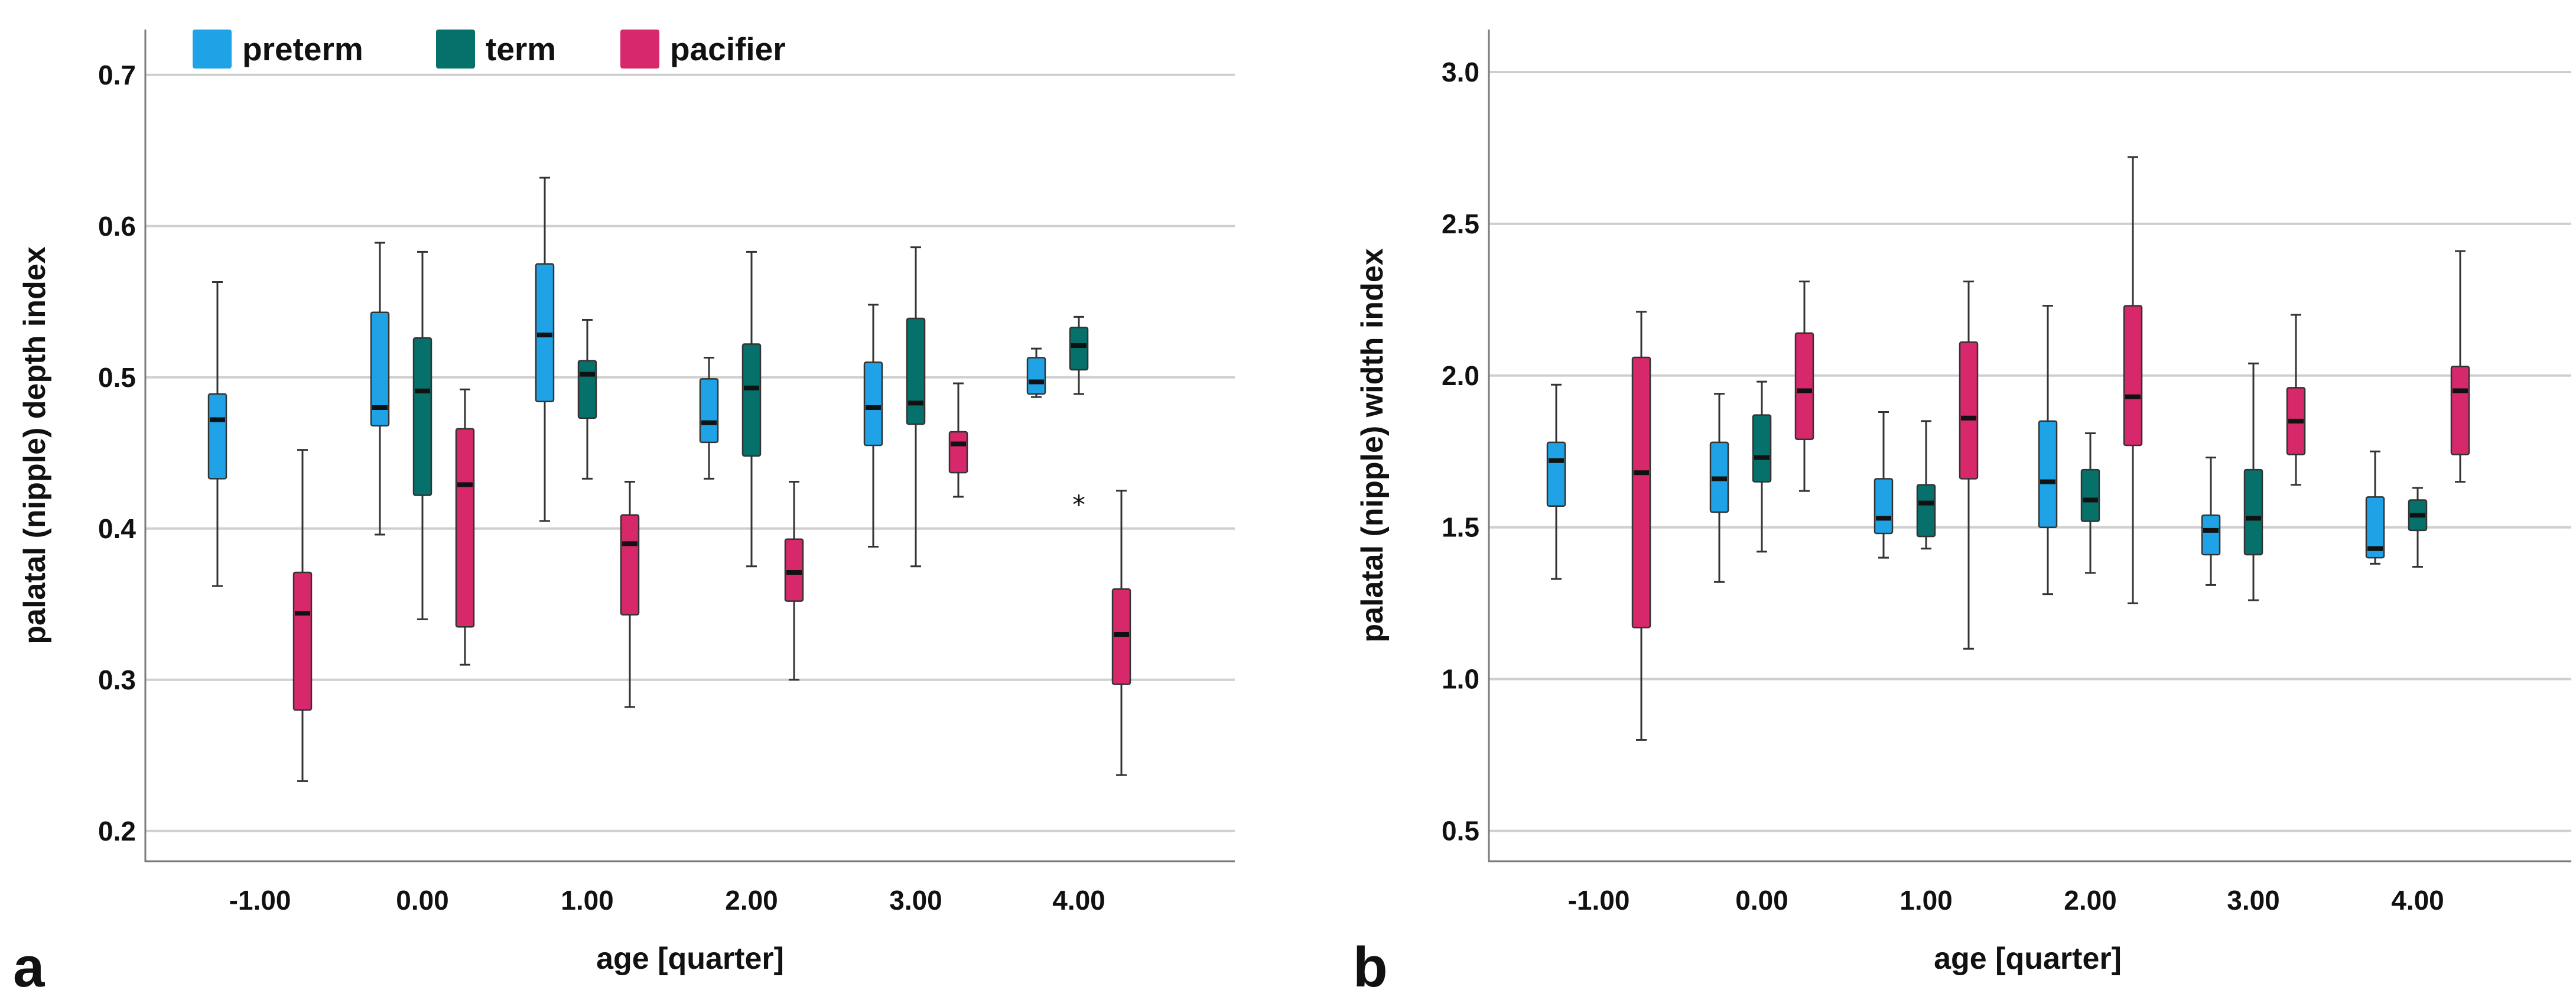 The image size is (2576, 1003). I want to click on panel-b-x-tick-label: 3.00, so click(2254, 900).